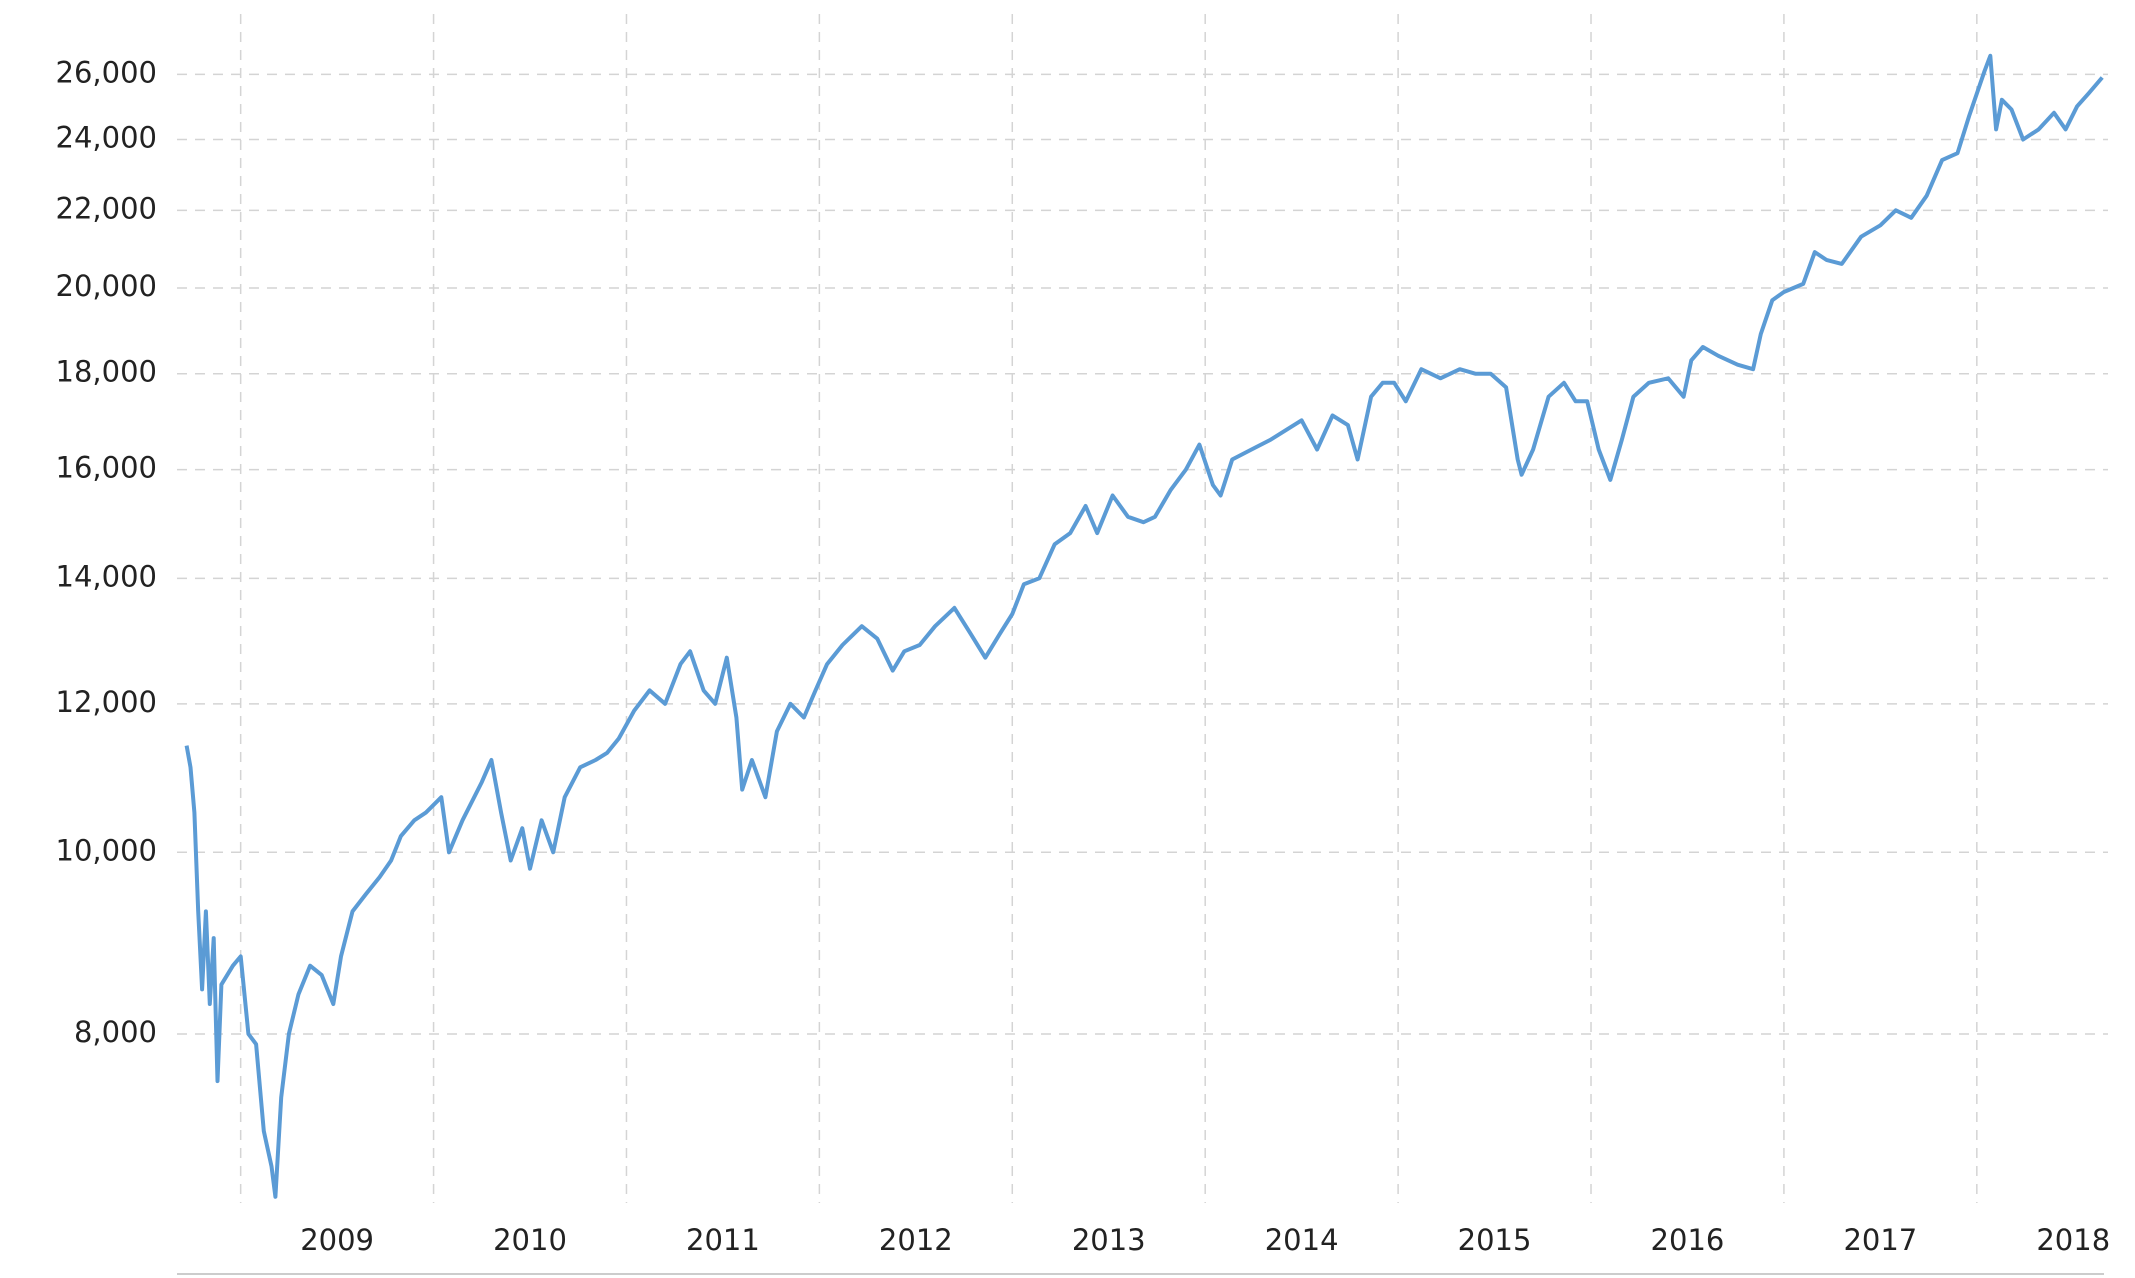  What do you see at coordinates (723, 1240) in the screenshot?
I see `x-tick-label: 2011` at bounding box center [723, 1240].